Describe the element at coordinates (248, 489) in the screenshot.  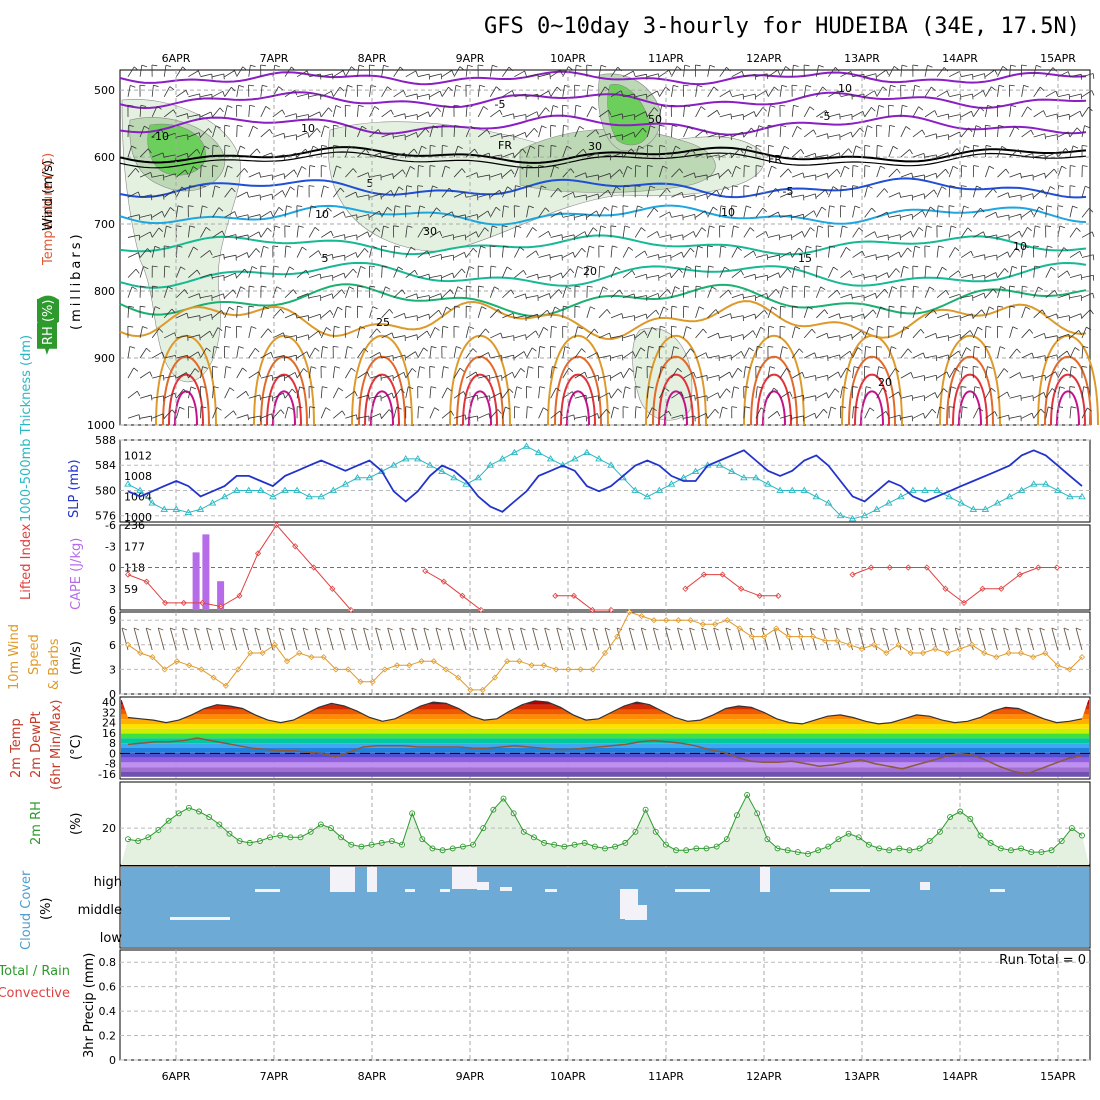
I see `thickness-series-point` at that location.